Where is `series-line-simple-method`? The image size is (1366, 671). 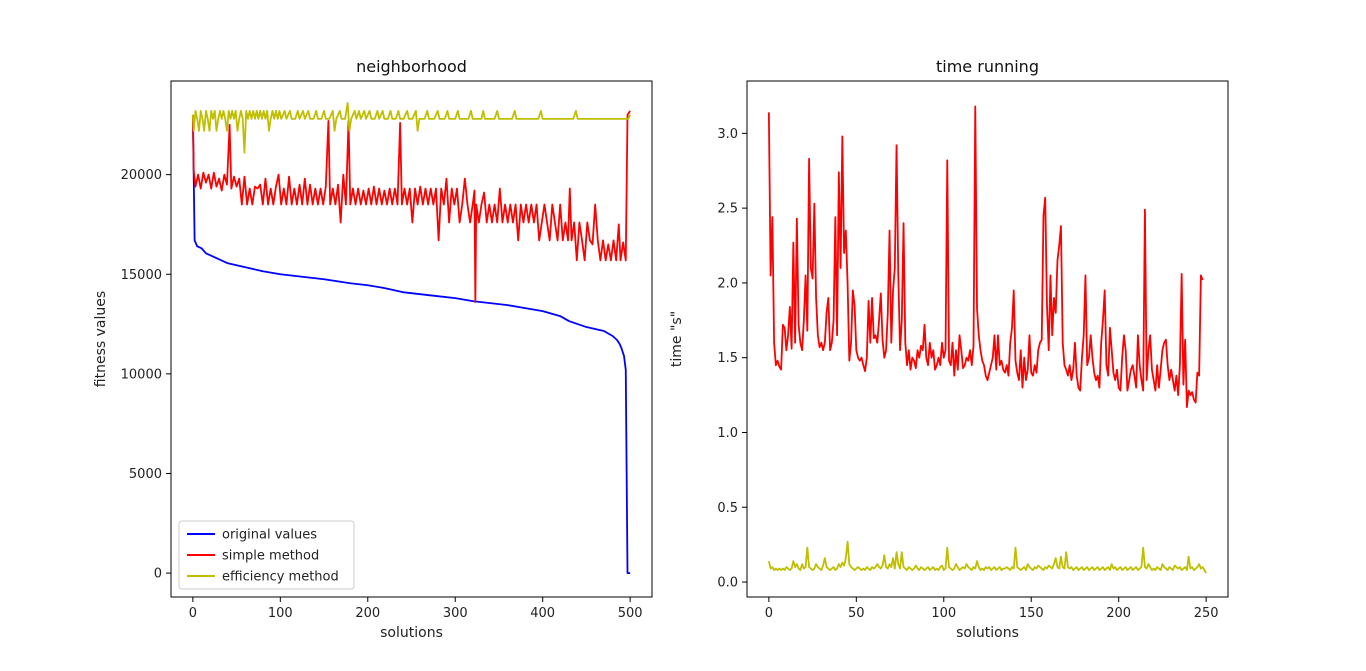
series-line-simple-method is located at coordinates (411, 207).